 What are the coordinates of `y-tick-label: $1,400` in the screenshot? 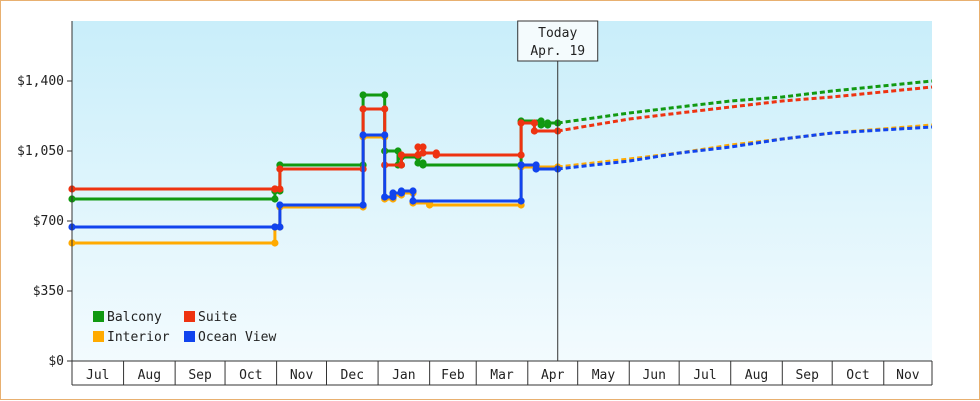 It's located at (40, 81).